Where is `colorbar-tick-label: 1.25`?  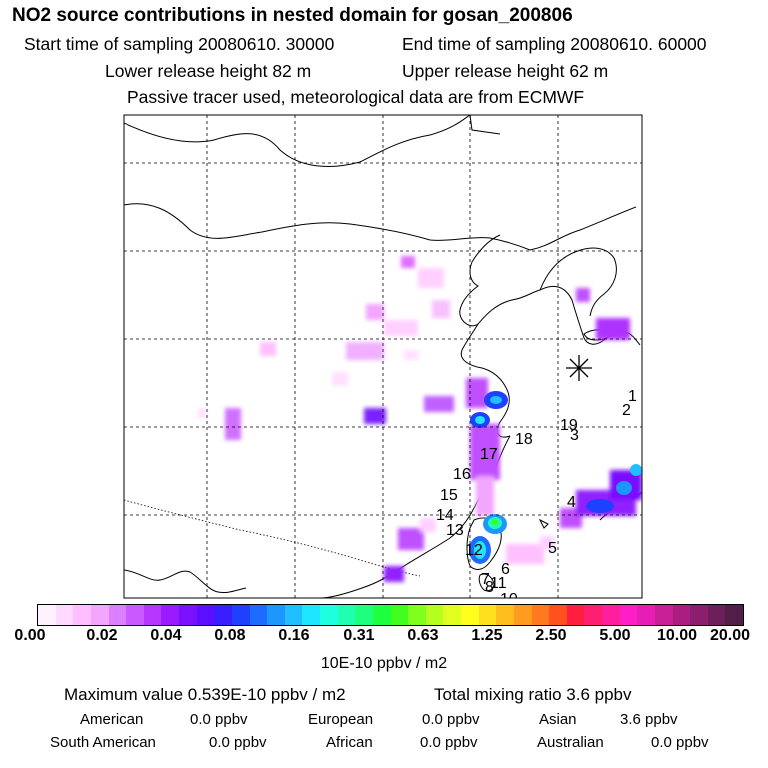 colorbar-tick-label: 1.25 is located at coordinates (487, 635).